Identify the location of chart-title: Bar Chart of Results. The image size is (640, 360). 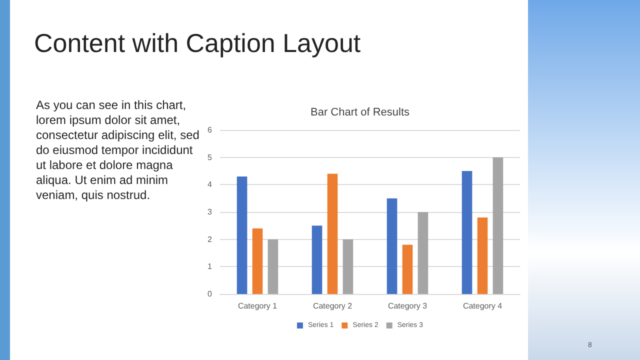
(360, 112).